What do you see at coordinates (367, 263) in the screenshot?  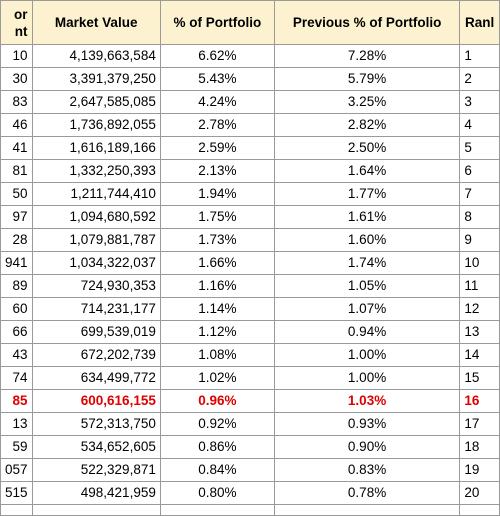 I see `prev-pct-portfolio-cell: 1.74%` at bounding box center [367, 263].